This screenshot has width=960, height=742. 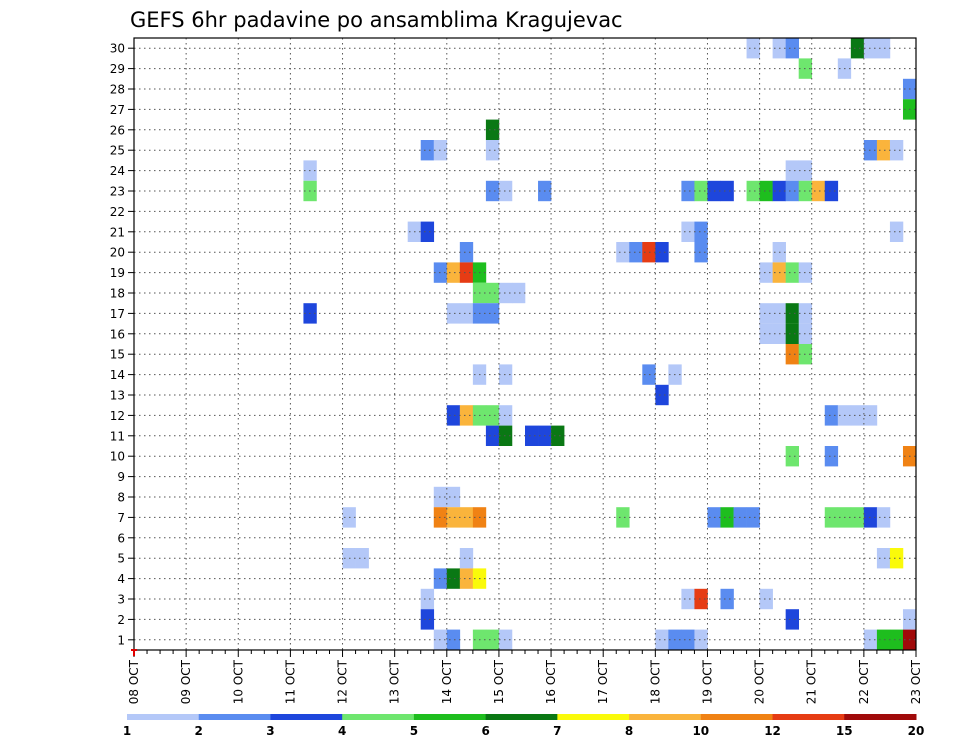 What do you see at coordinates (760, 681) in the screenshot?
I see `x-tick-label: 20 OCT` at bounding box center [760, 681].